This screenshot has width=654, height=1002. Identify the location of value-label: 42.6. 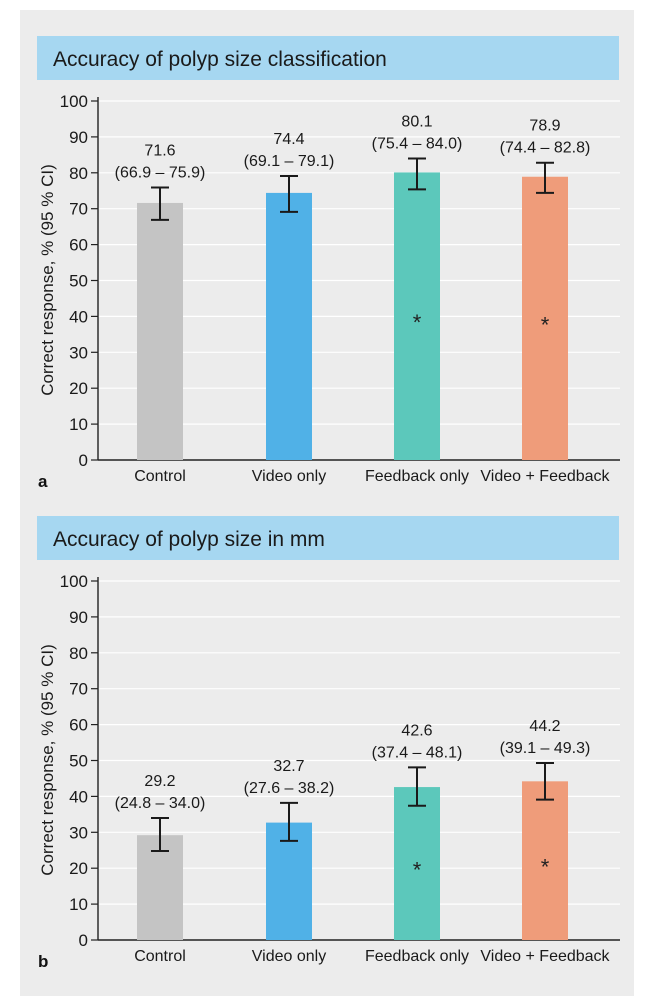
(416, 730).